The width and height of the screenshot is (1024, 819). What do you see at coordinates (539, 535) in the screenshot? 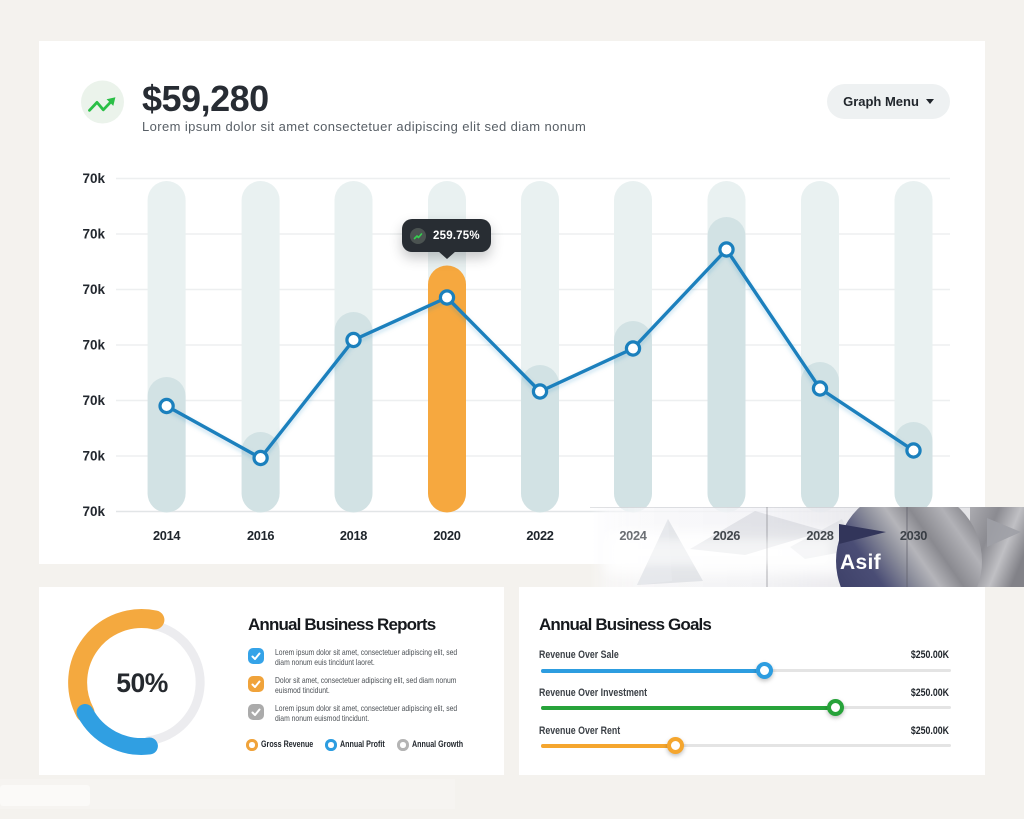
I see `svg-text: 2022` at bounding box center [539, 535].